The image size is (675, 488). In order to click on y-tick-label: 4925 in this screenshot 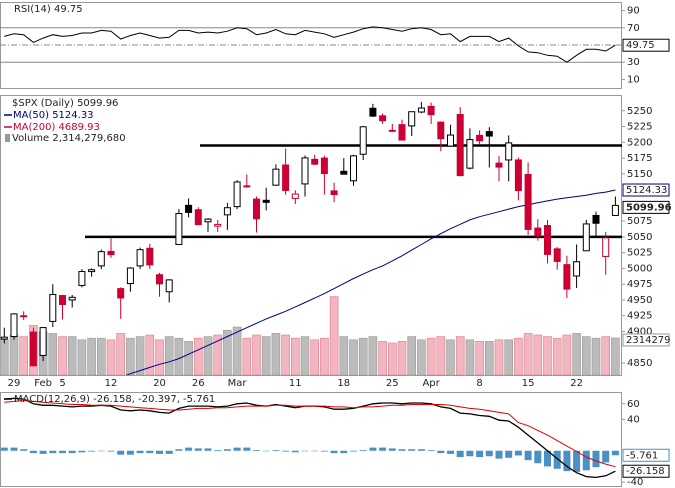, I will do `click(639, 316)`.